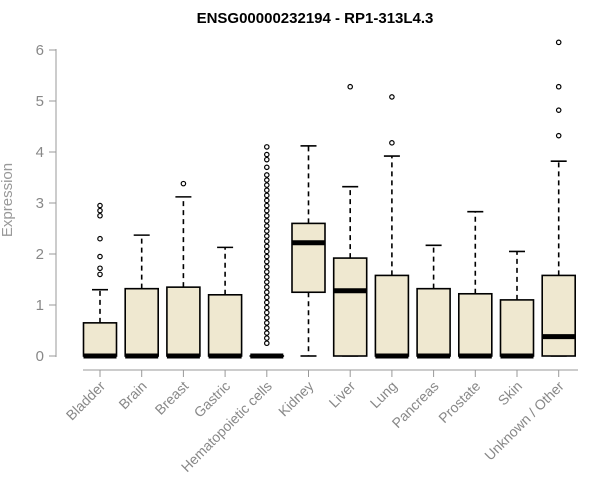 The width and height of the screenshot is (600, 500). I want to click on x-tick-label: Prostate, so click(459, 402).